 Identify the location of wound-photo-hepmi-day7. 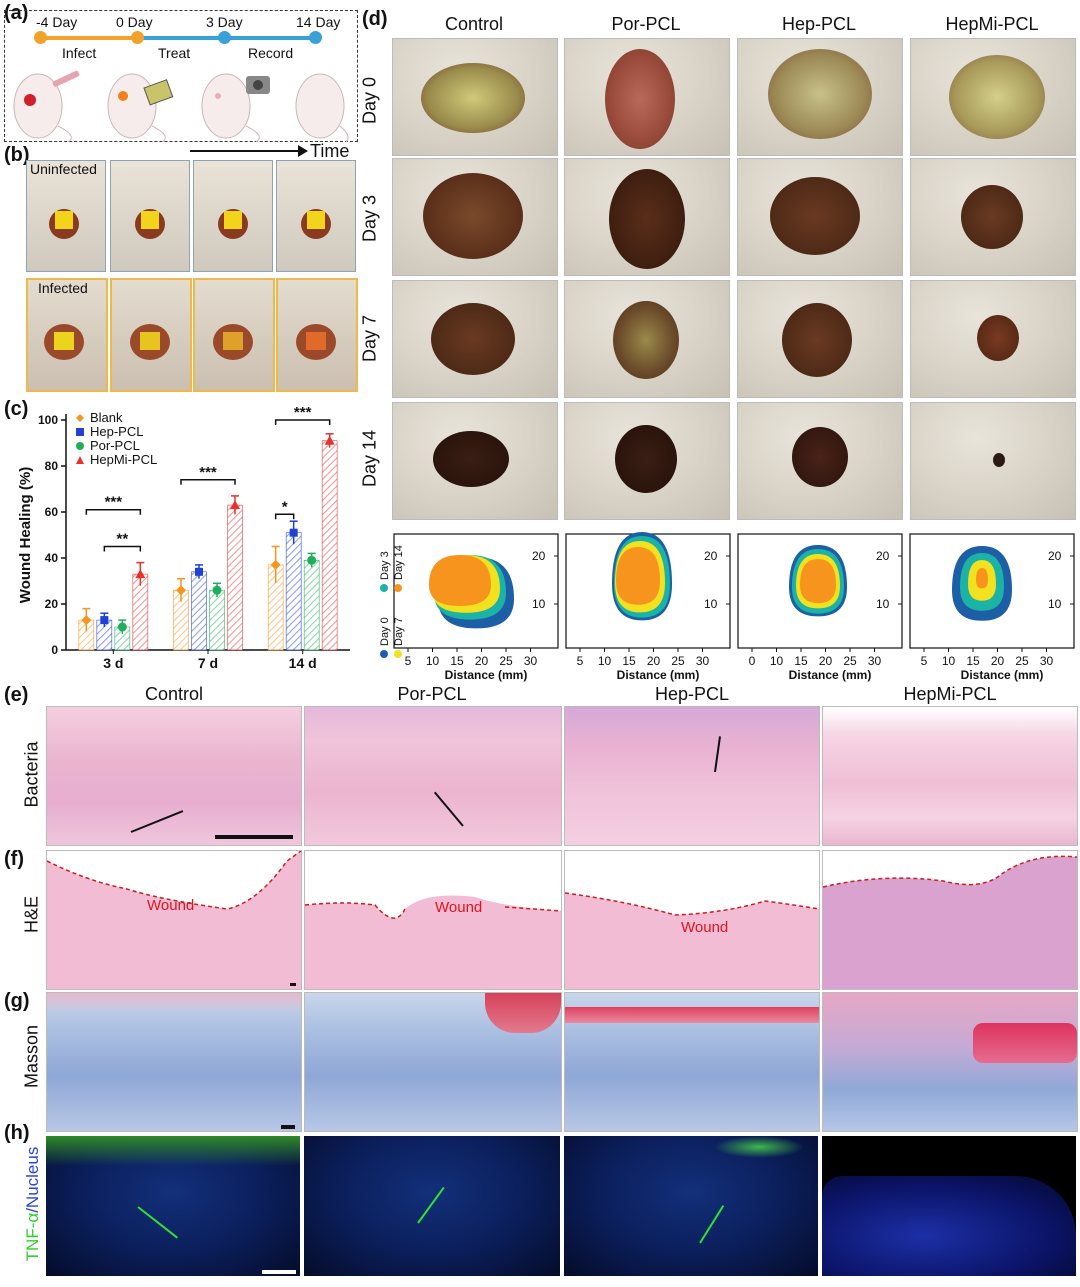
(993, 339).